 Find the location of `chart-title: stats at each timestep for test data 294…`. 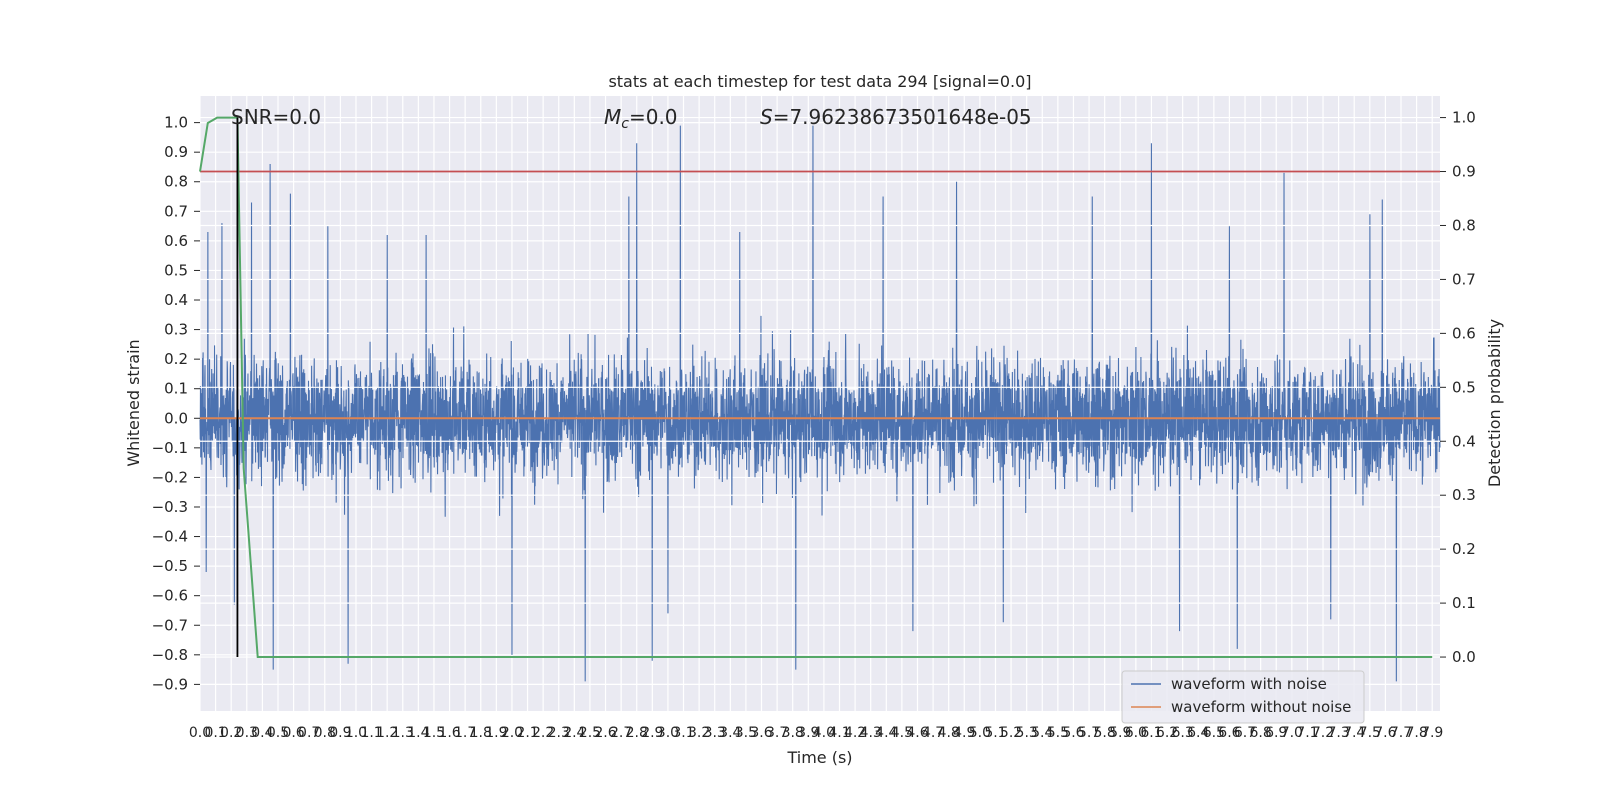

chart-title: stats at each timestep for test data 294… is located at coordinates (819, 81).